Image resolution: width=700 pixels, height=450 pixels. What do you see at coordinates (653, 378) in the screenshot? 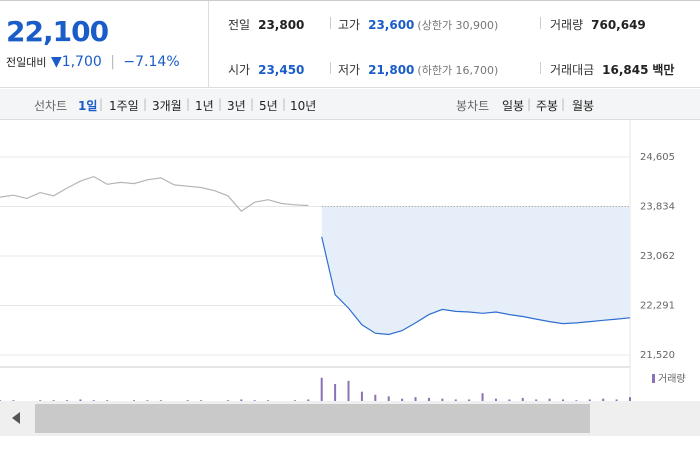
I see `legend-swatch` at bounding box center [653, 378].